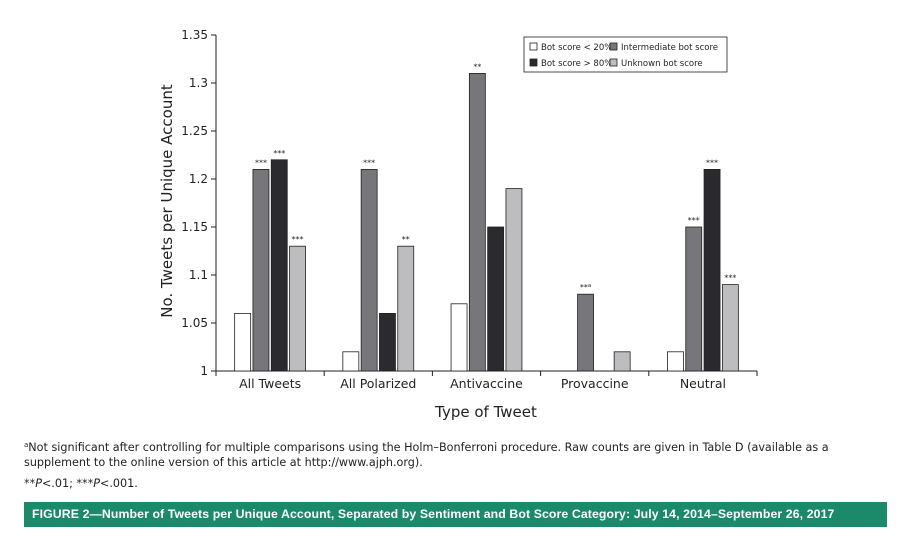 This screenshot has width=911, height=549. I want to click on x-category-label: All Tweets, so click(270, 383).